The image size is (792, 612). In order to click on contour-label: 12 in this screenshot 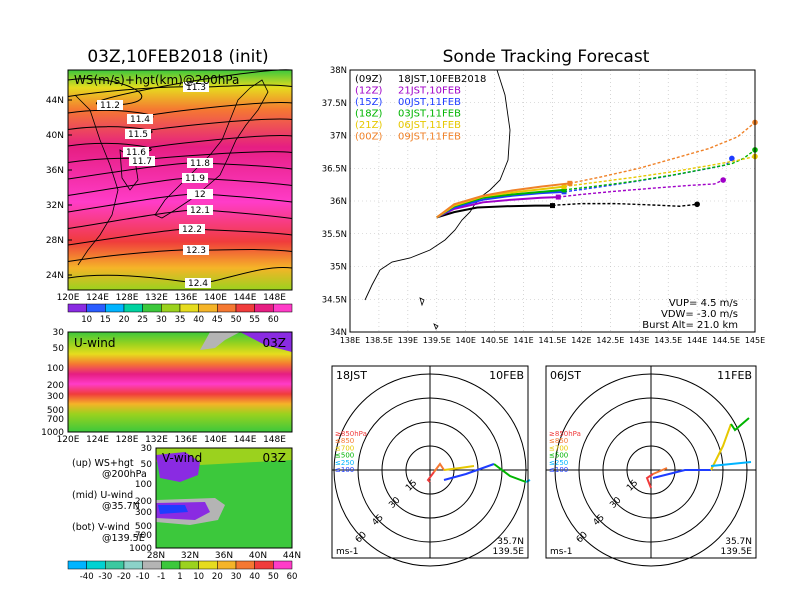, I will do `click(199, 195)`.